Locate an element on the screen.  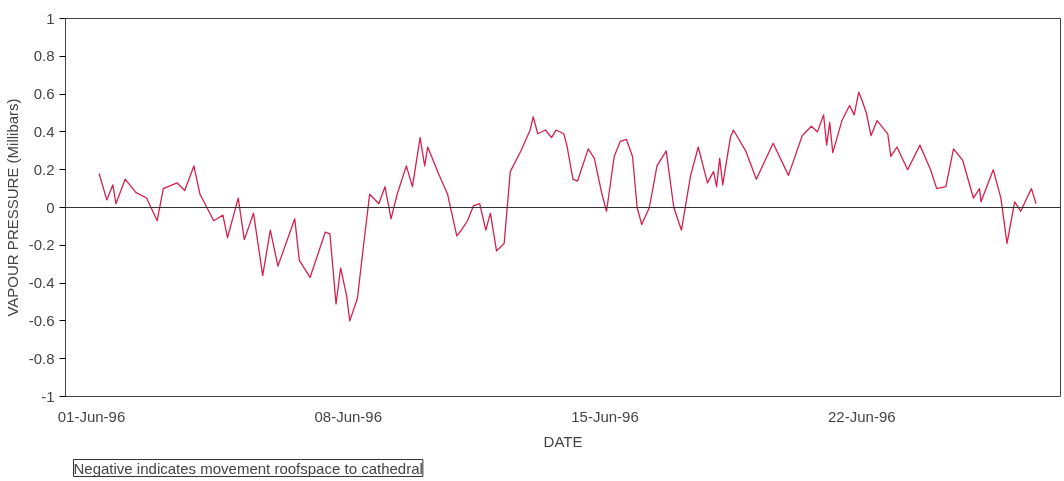
x-tick-label: 01-Jun-96 is located at coordinates (91, 416).